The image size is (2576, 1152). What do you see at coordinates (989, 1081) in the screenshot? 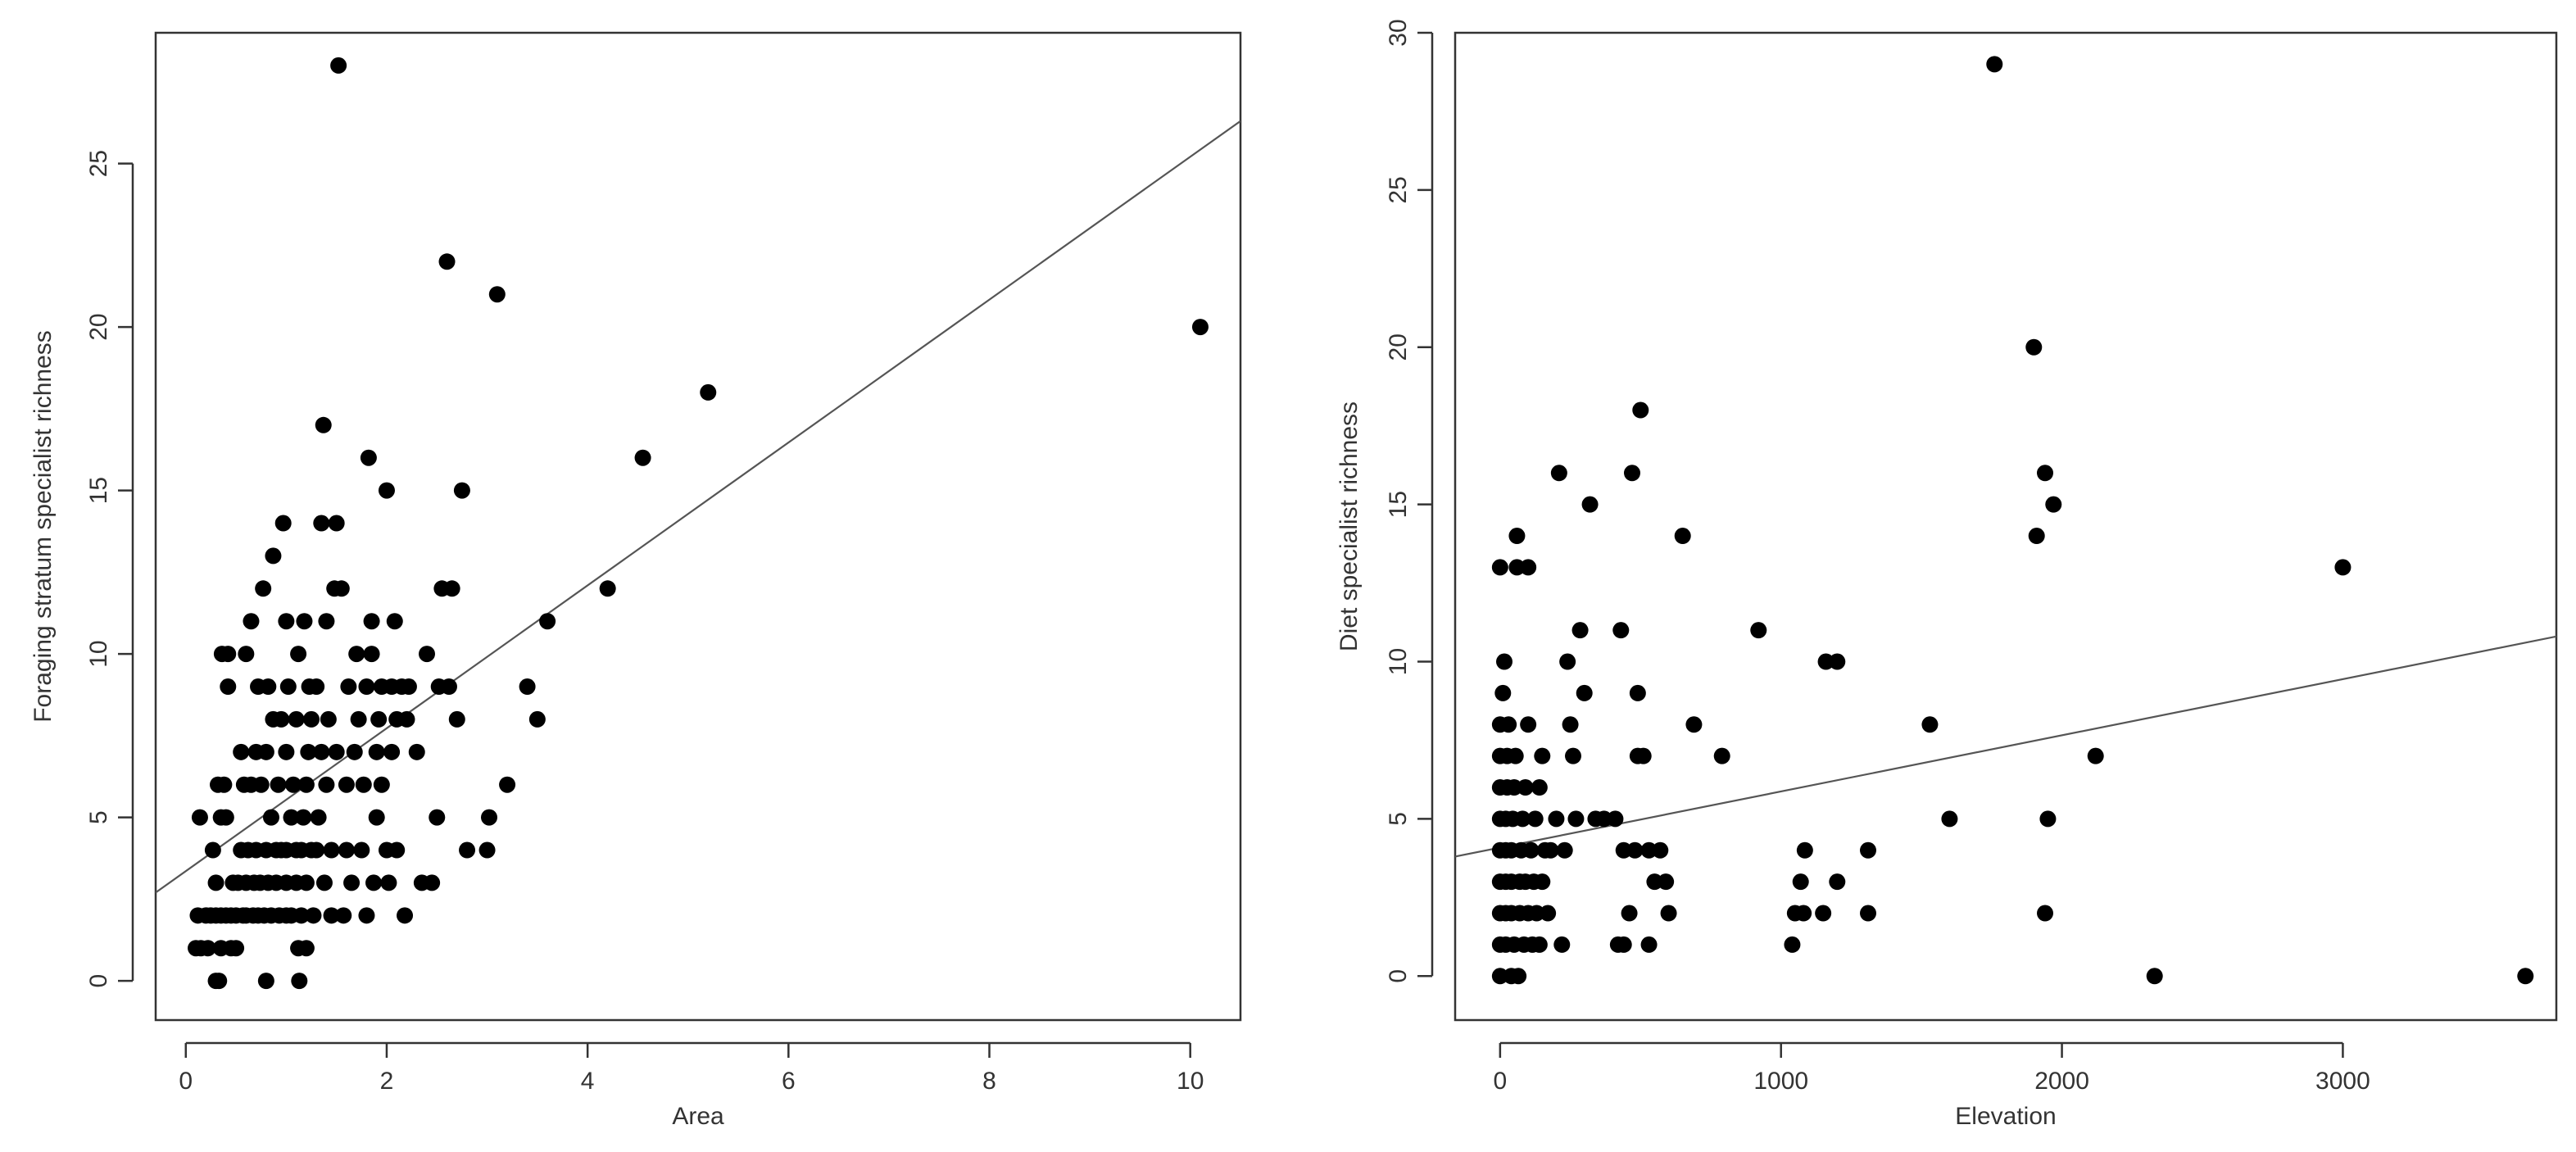
I see `left-x-tick-label: 8` at bounding box center [989, 1081].